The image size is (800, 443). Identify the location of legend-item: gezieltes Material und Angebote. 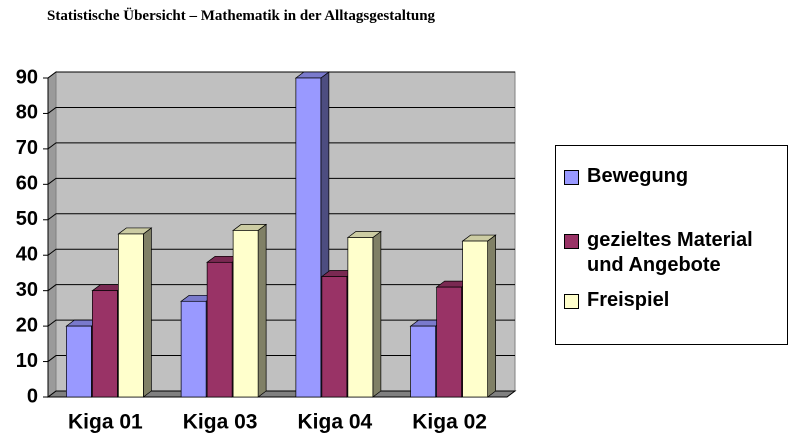
(673, 253).